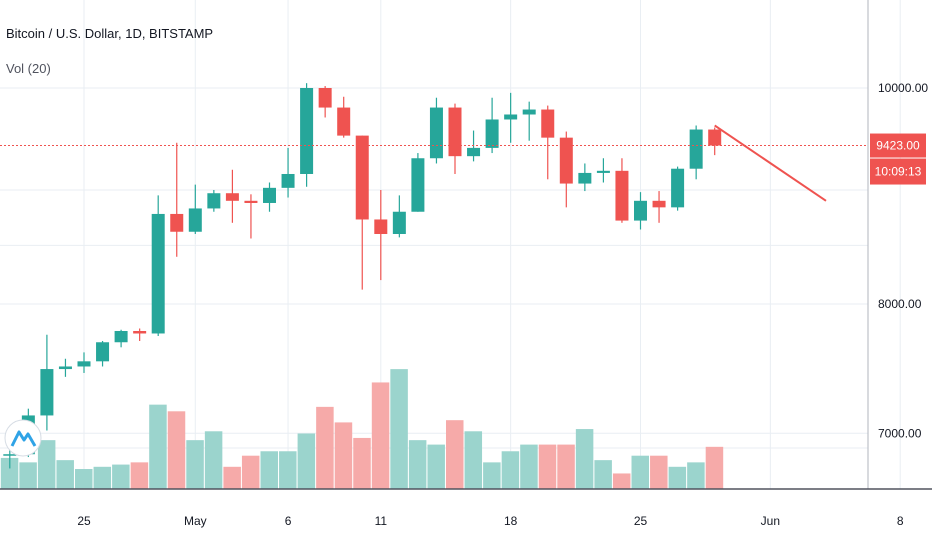  Describe the element at coordinates (900, 433) in the screenshot. I see `price-tick-label: 7000.00` at that location.